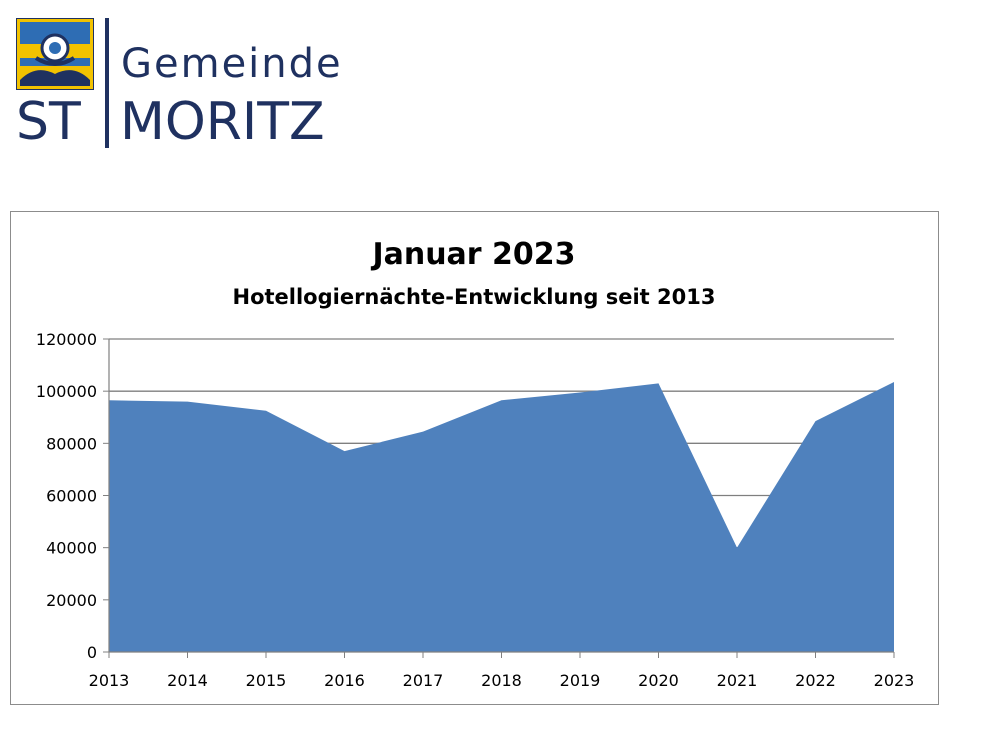  Describe the element at coordinates (423, 680) in the screenshot. I see `x-tick-label: 2017` at that location.